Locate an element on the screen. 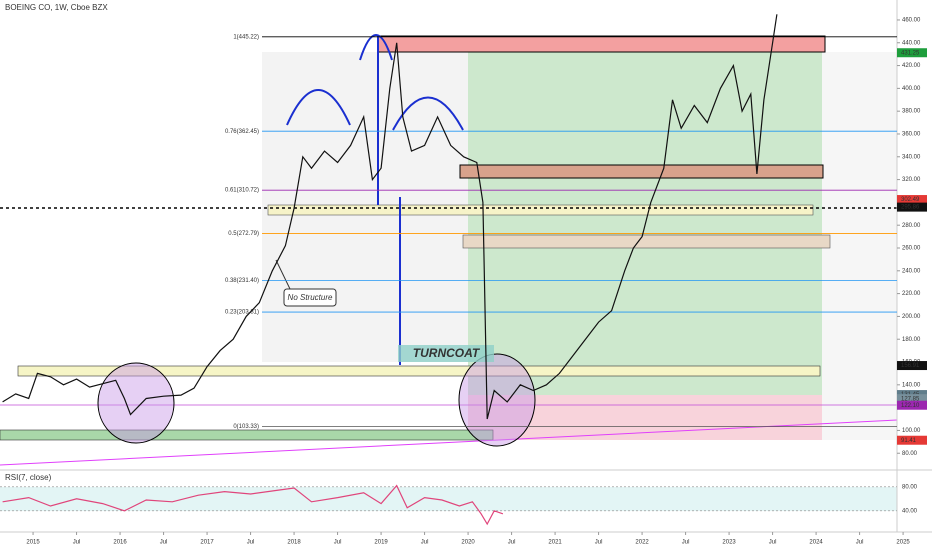 The height and width of the screenshot is (550, 932). rsi-band is located at coordinates (448, 499).